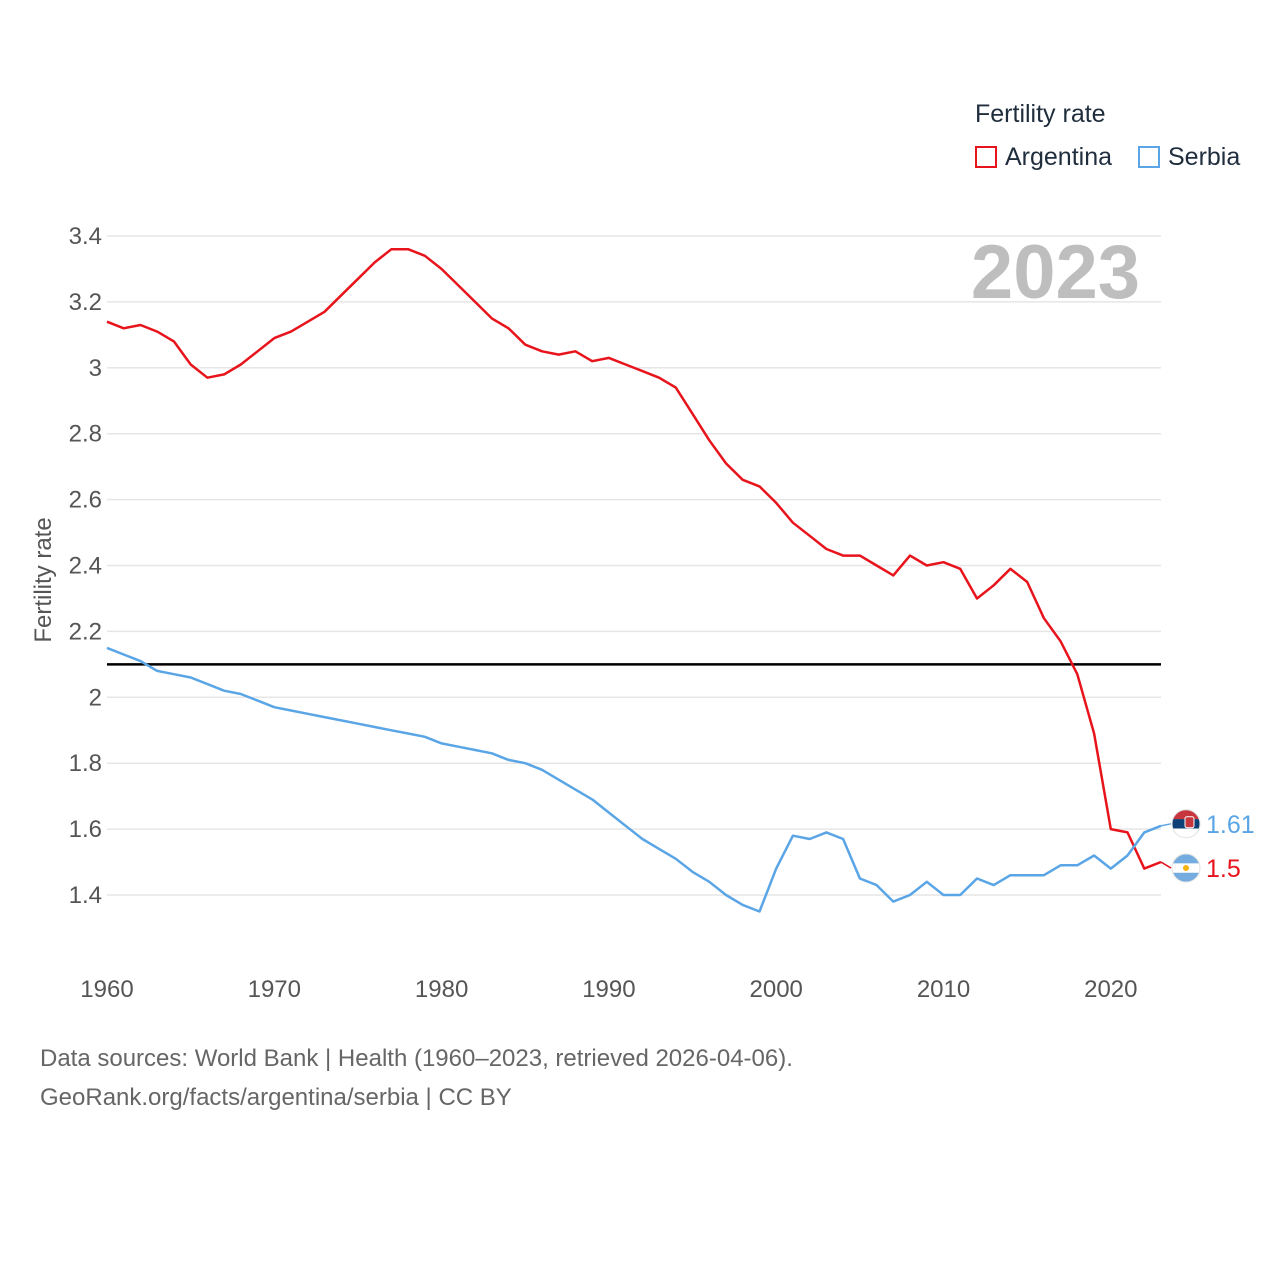 The image size is (1280, 1280). What do you see at coordinates (1055, 272) in the screenshot?
I see `year-label: 2023` at bounding box center [1055, 272].